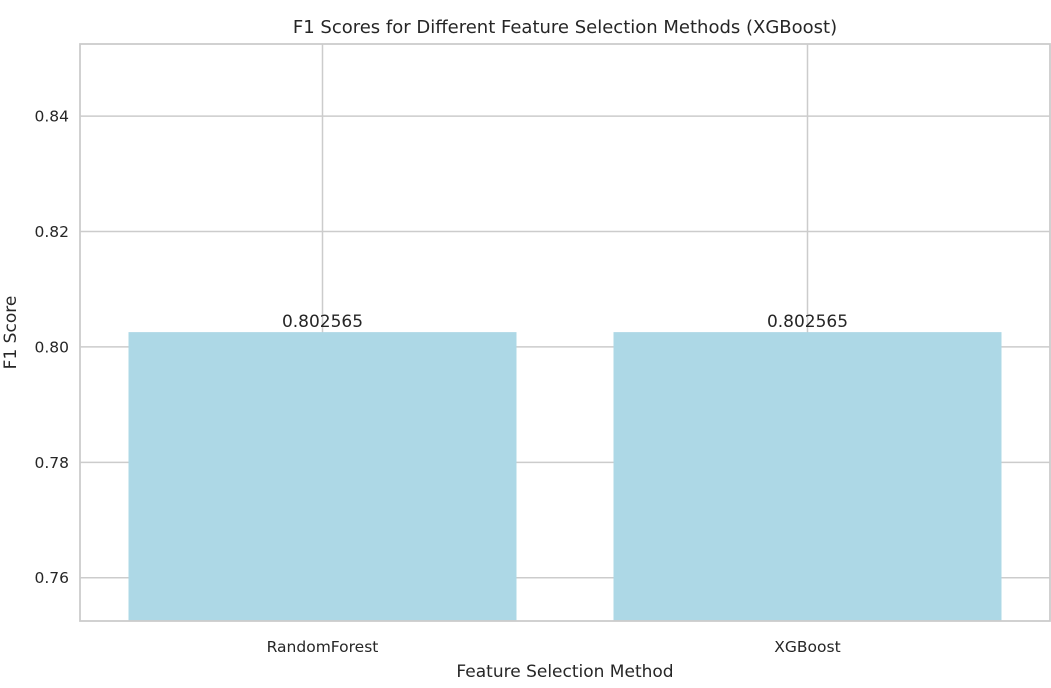 This screenshot has width=1051, height=688. I want to click on y-tick-label: 0.82, so click(51, 232).